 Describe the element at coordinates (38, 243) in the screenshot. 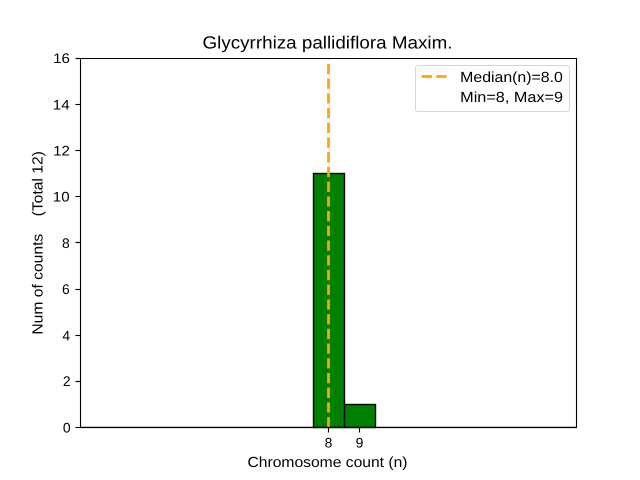

I see `svg-text: Num of counts (Total 12)` at that location.